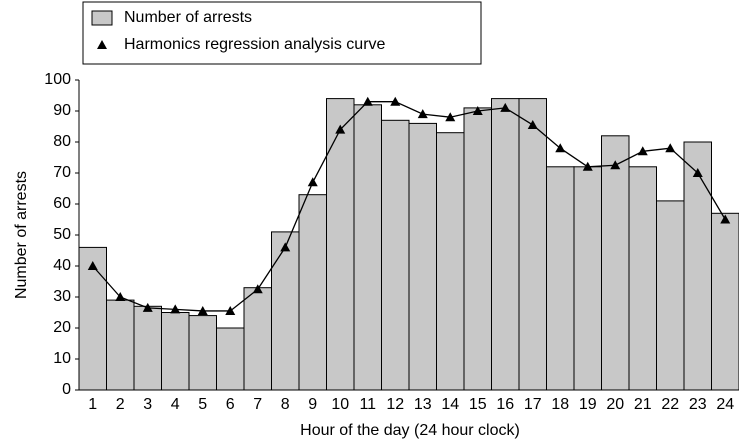 The width and height of the screenshot is (739, 442). I want to click on legend-label: Number of arrests, so click(188, 17).